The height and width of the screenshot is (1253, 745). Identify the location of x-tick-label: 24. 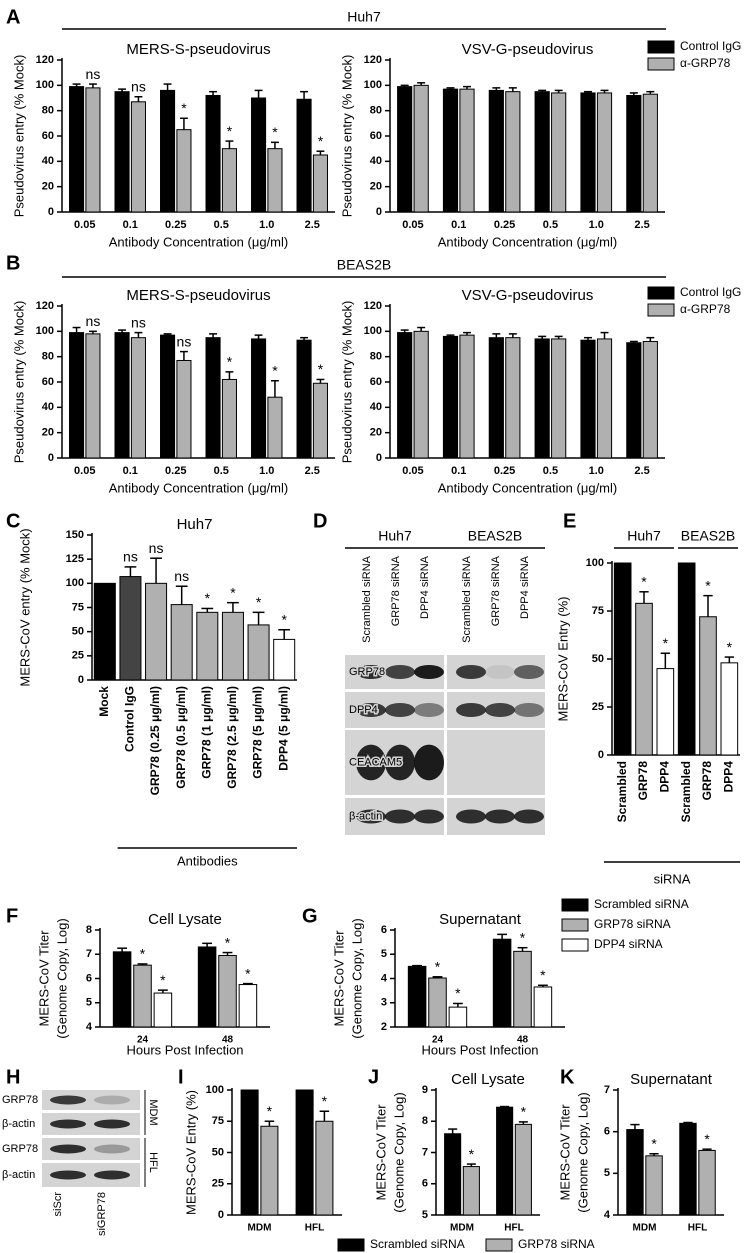
(438, 1040).